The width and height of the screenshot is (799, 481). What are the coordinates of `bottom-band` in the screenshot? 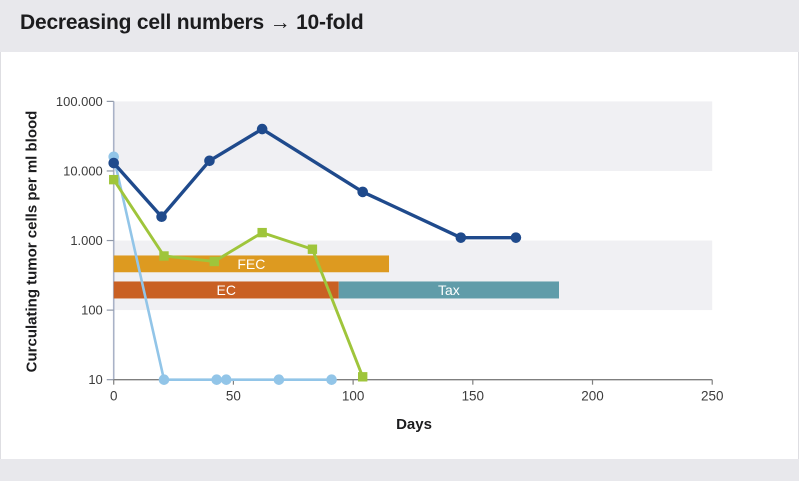 It's located at (399, 470).